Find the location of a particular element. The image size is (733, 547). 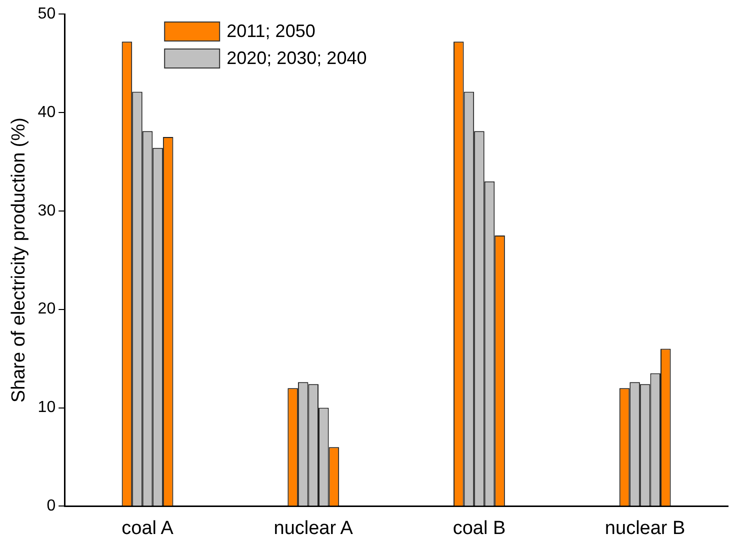

legend-label: 2011; 2050 is located at coordinates (271, 30).